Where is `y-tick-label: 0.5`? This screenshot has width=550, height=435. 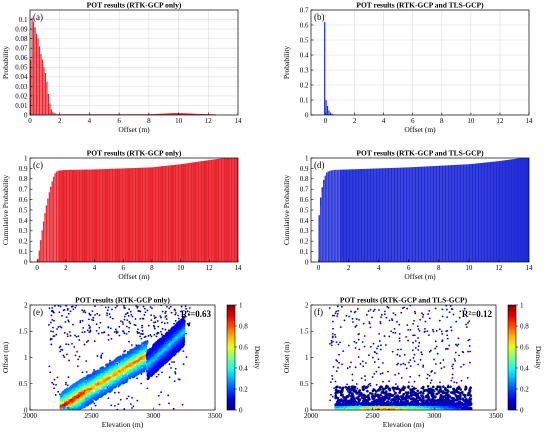
y-tick-label: 0.5 is located at coordinates (304, 40).